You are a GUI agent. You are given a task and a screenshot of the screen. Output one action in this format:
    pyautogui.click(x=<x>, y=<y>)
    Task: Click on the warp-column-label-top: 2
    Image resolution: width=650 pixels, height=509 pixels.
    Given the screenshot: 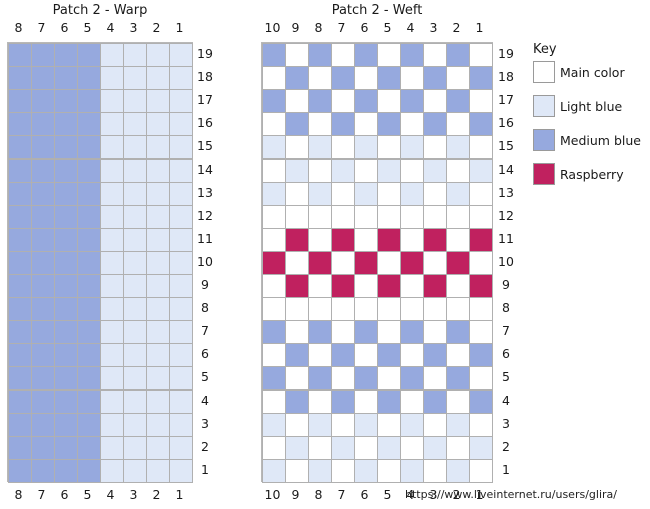 What is the action you would take?
    pyautogui.click(x=156, y=27)
    